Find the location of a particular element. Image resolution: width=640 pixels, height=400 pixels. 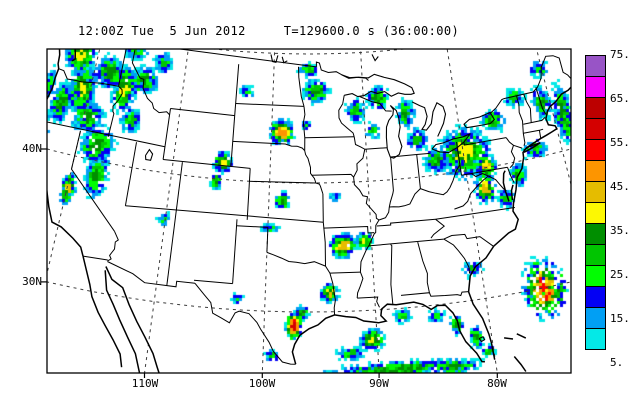

lat-axis-label-40n: 40N is located at coordinates (32, 148).